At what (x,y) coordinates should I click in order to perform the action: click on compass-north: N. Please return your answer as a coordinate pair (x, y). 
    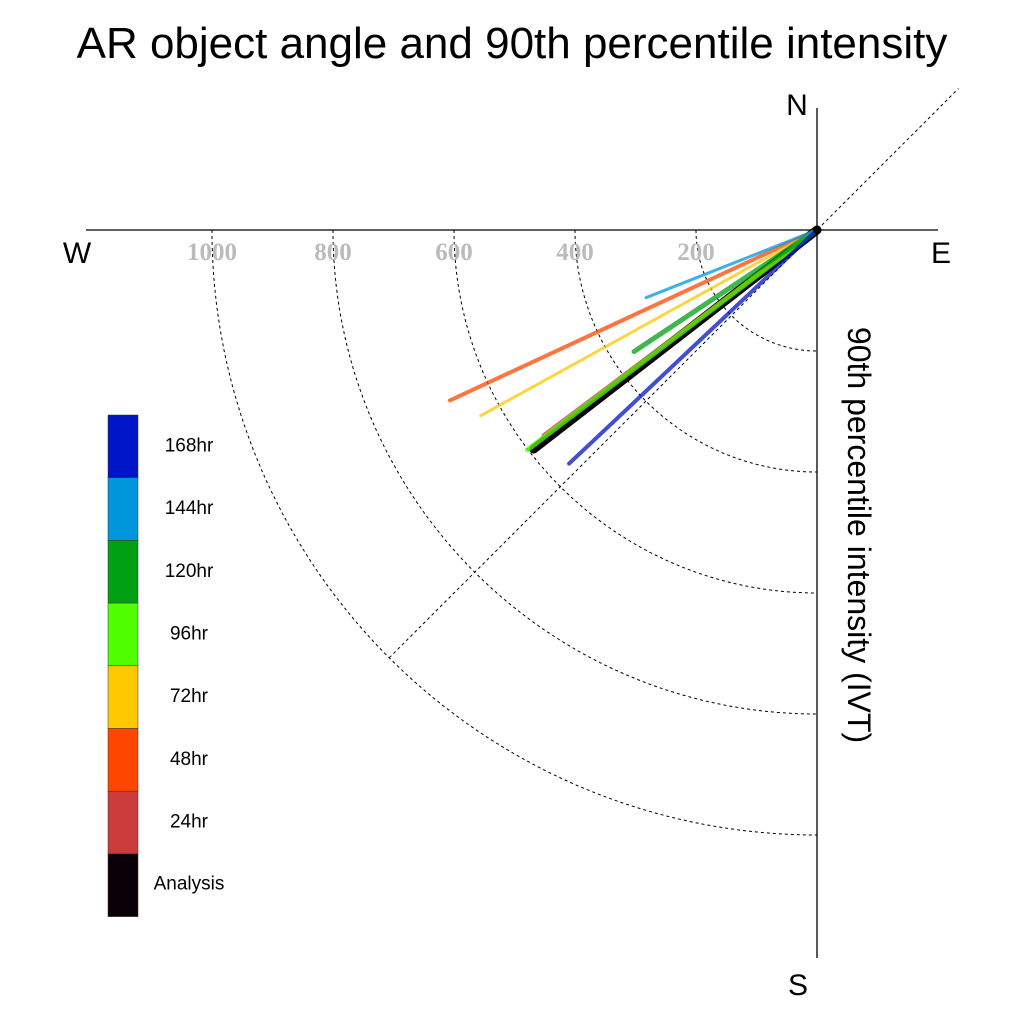
    Looking at the image, I should click on (797, 105).